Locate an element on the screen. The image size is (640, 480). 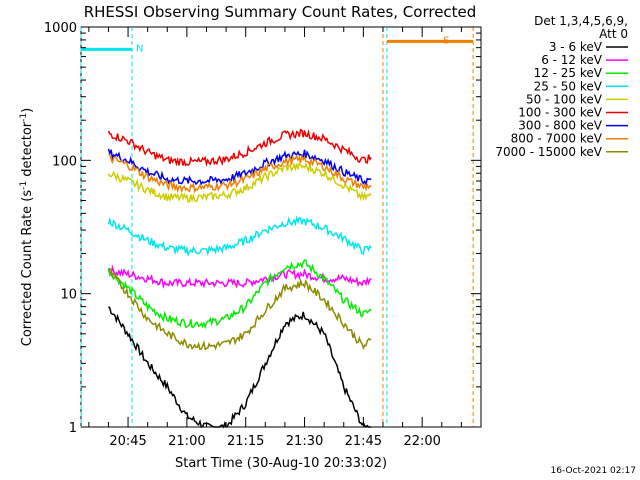
y-tick-label: 10 is located at coordinates (68, 295).